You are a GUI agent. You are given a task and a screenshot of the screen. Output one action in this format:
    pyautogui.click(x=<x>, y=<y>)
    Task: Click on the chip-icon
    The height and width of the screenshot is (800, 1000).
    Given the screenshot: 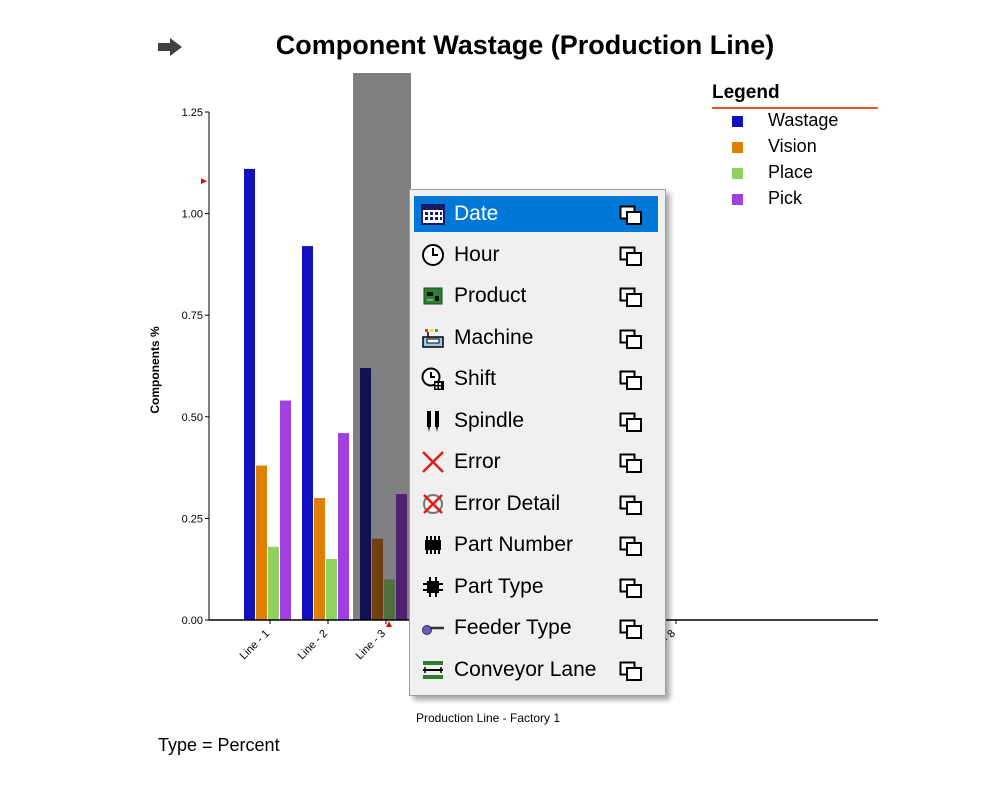 What is the action you would take?
    pyautogui.click(x=433, y=545)
    